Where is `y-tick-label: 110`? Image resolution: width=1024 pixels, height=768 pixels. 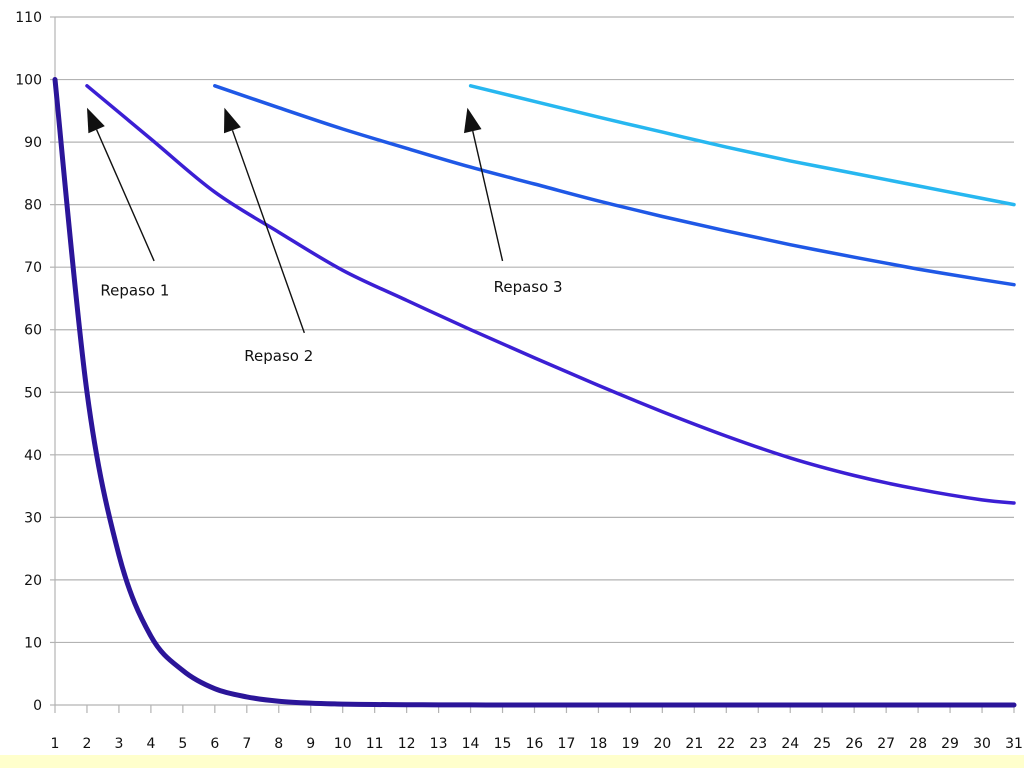 y-tick-label: 110 is located at coordinates (28, 18).